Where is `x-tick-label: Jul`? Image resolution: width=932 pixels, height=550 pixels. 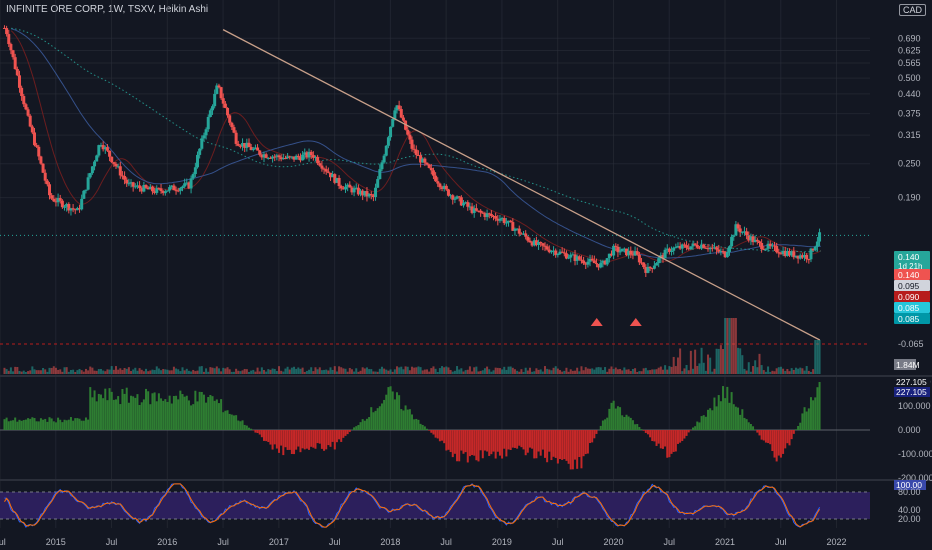
x-tick-label: Jul is located at coordinates (558, 542).